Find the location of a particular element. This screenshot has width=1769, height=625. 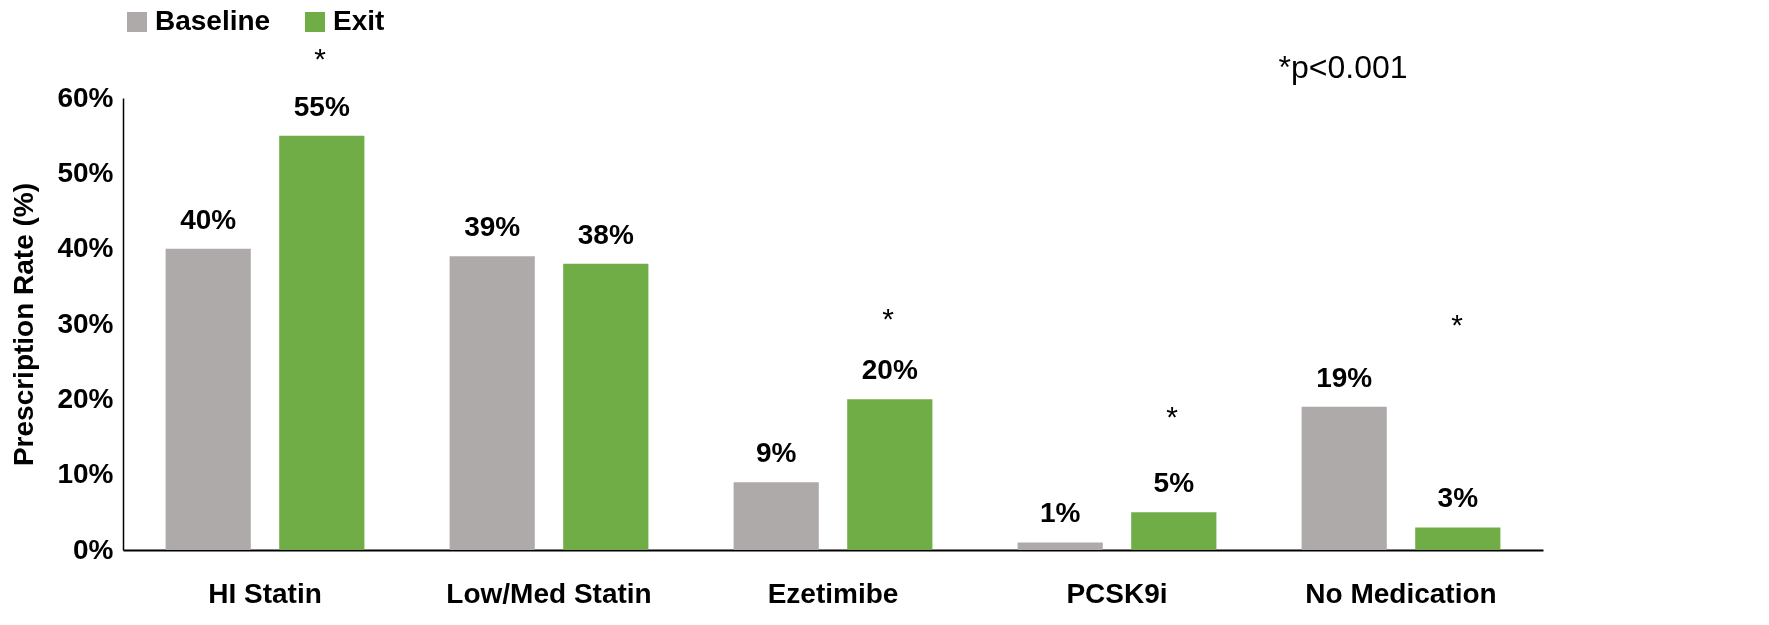

legend-label: Exit is located at coordinates (359, 20).